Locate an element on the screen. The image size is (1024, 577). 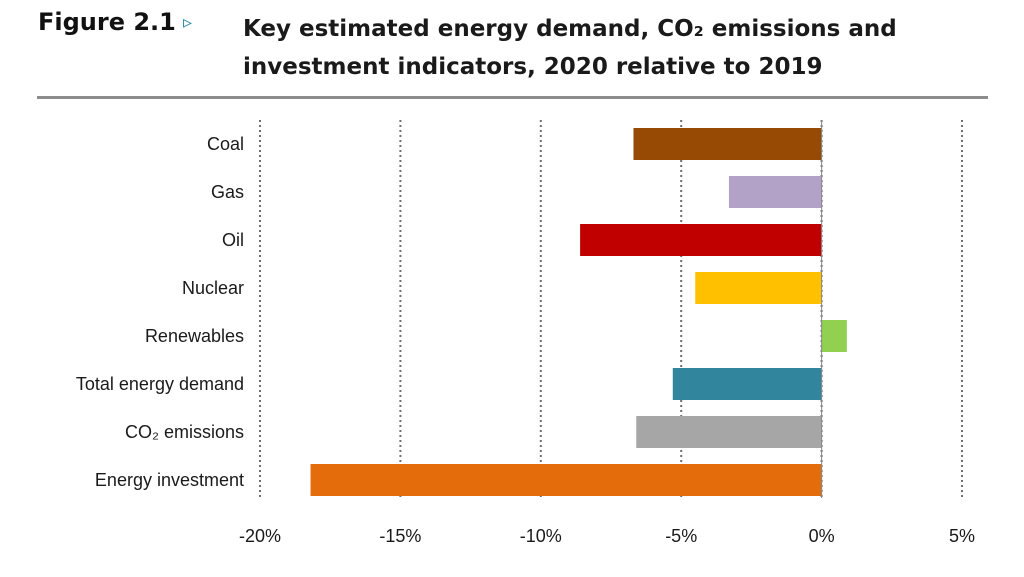
category-label-3: Nuclear is located at coordinates (213, 288).